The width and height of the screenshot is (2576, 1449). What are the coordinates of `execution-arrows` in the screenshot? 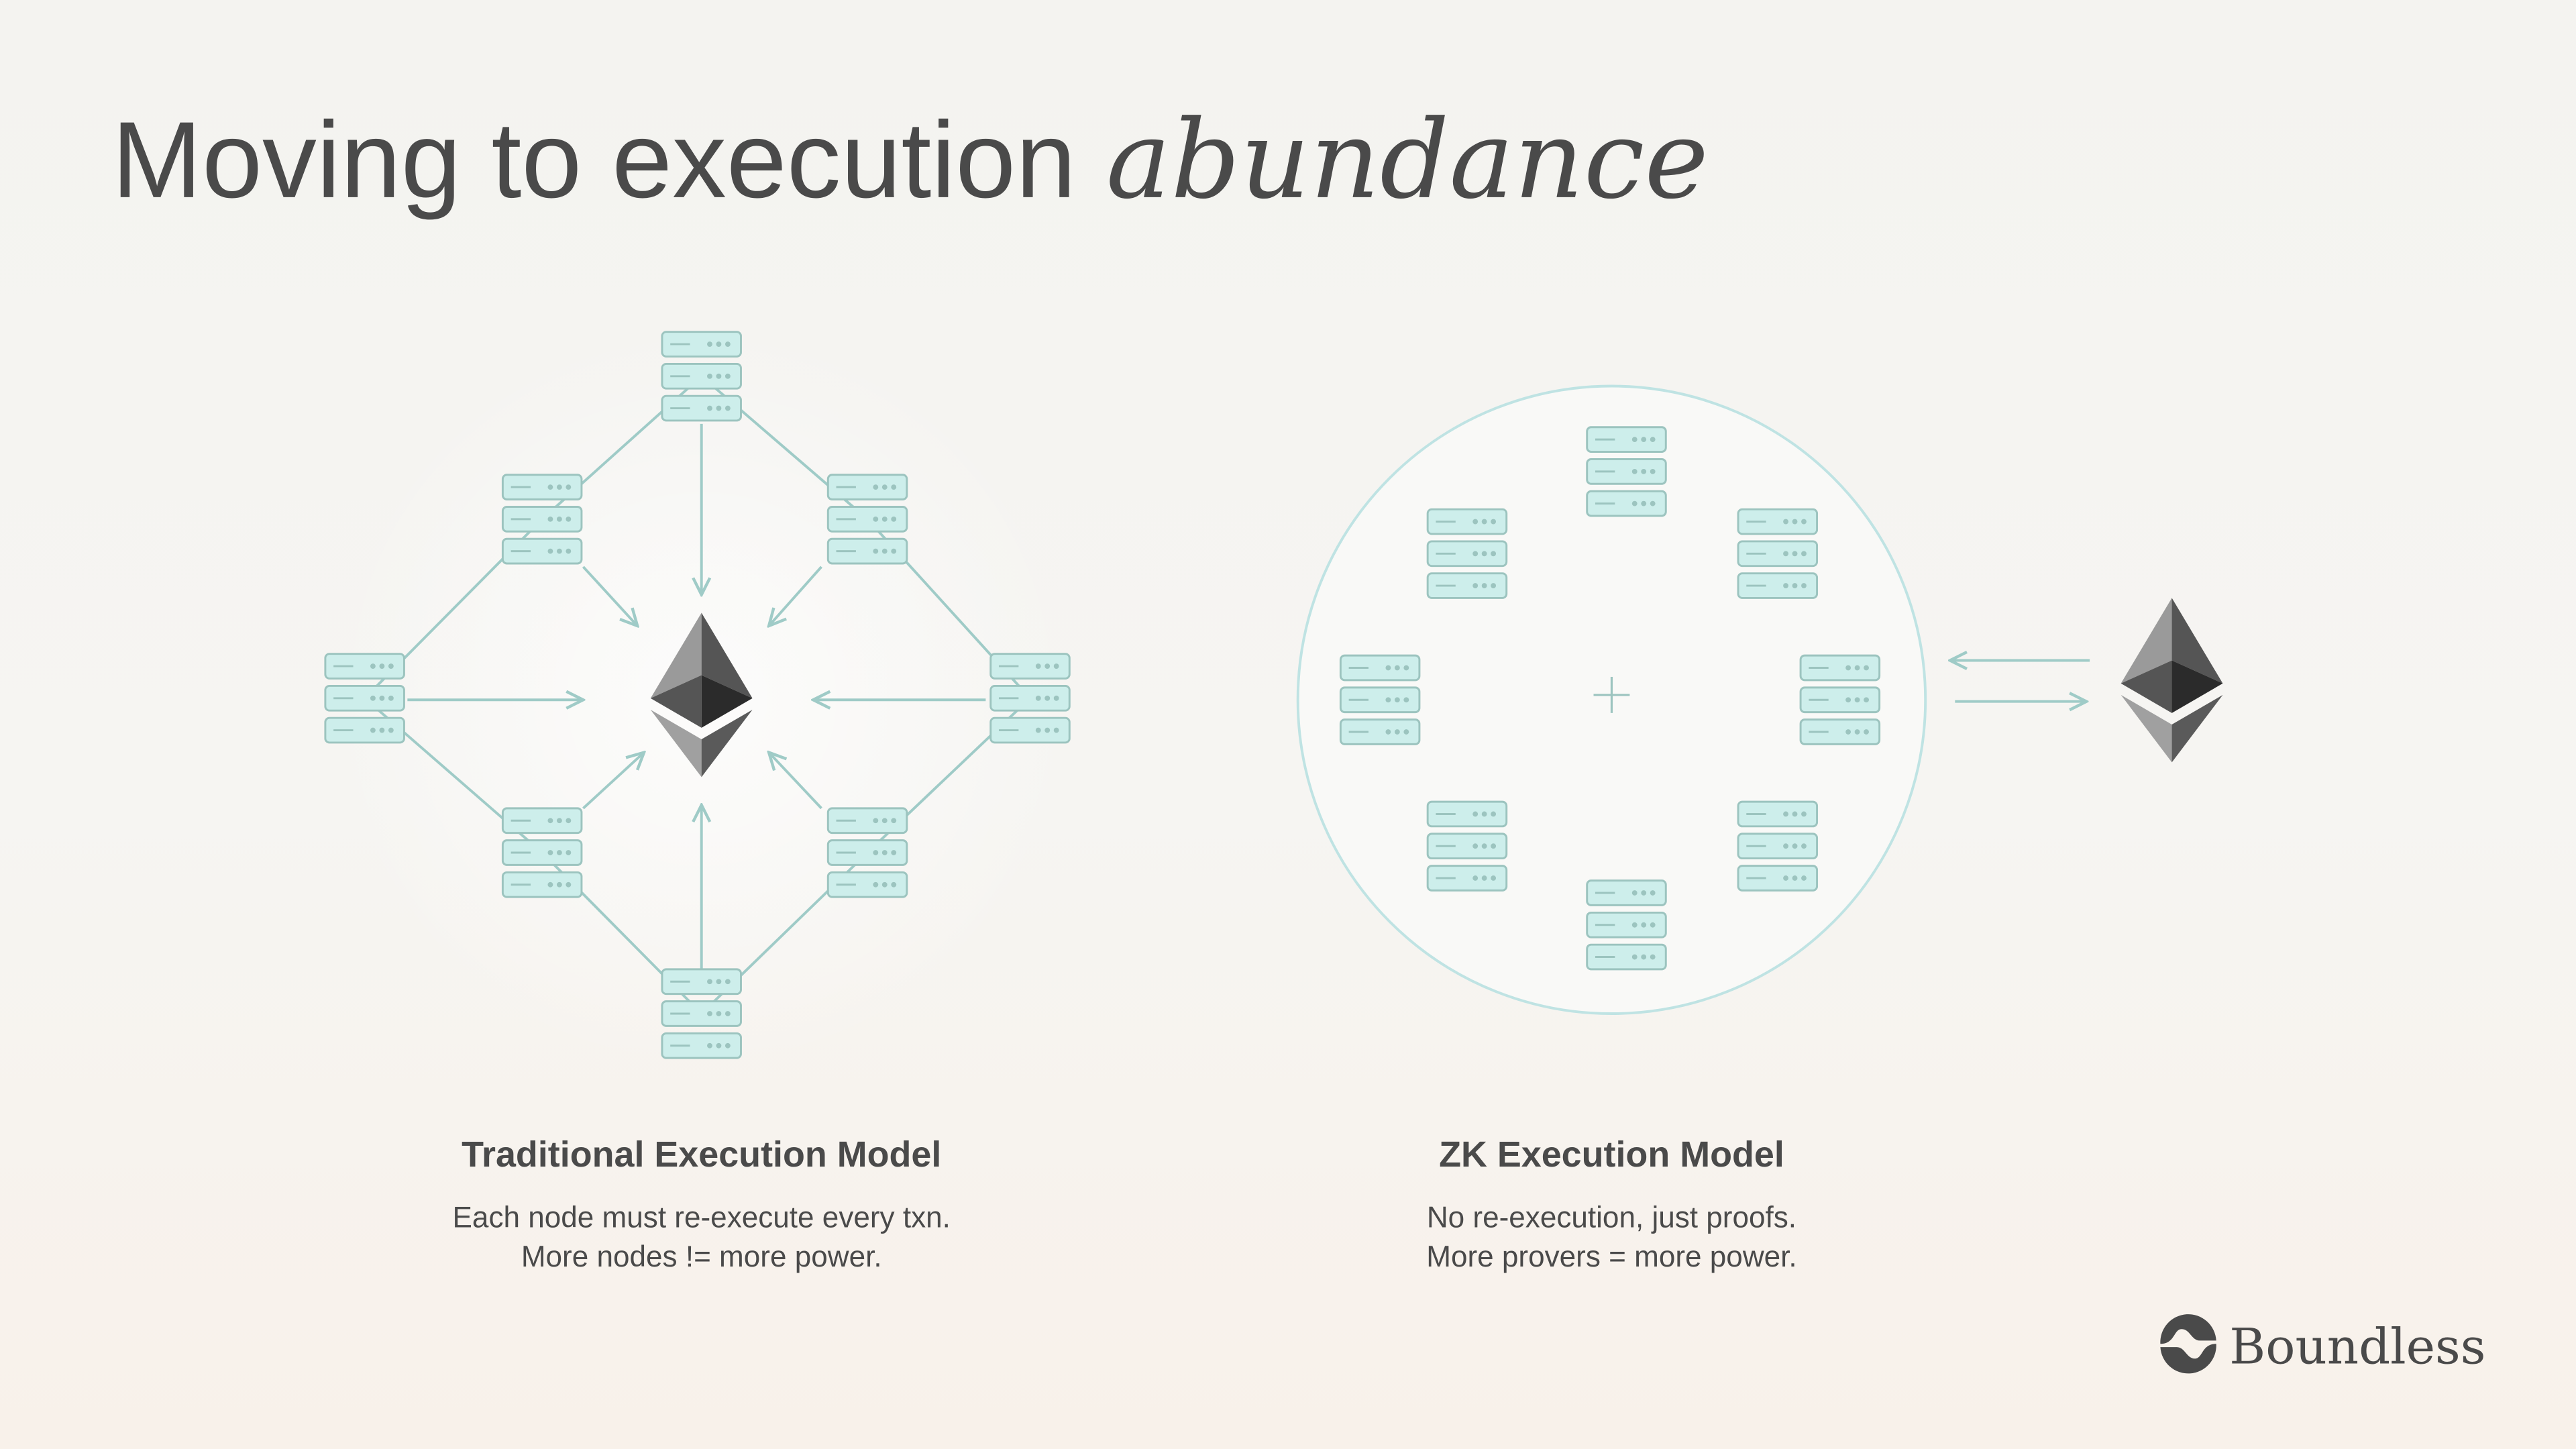 It's located at (696, 696).